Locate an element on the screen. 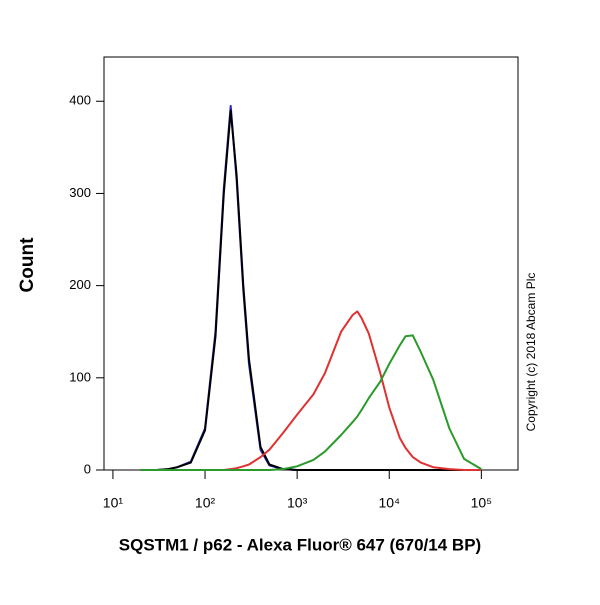 This screenshot has width=600, height=605. x-tick-label: 10⁴ is located at coordinates (389, 503).